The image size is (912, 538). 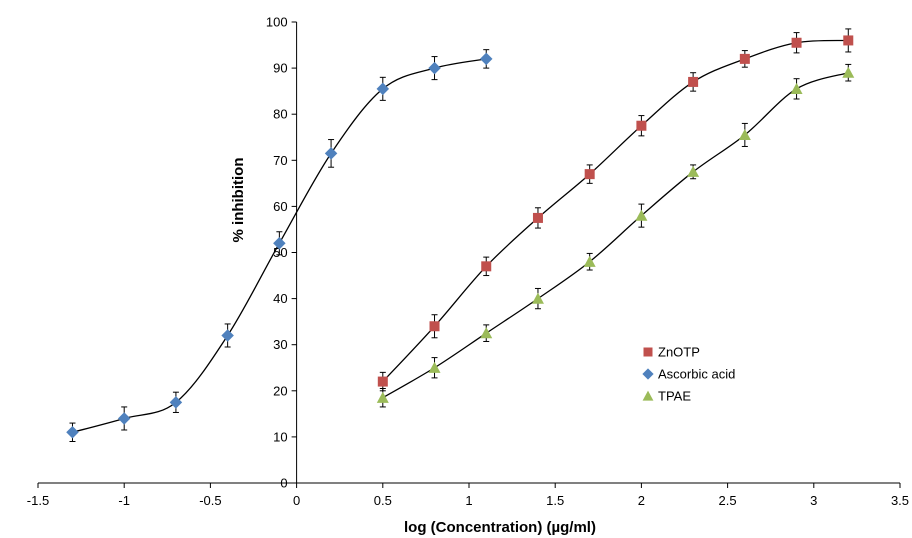 What do you see at coordinates (679, 352) in the screenshot?
I see `legend-label: ZnOTP` at bounding box center [679, 352].